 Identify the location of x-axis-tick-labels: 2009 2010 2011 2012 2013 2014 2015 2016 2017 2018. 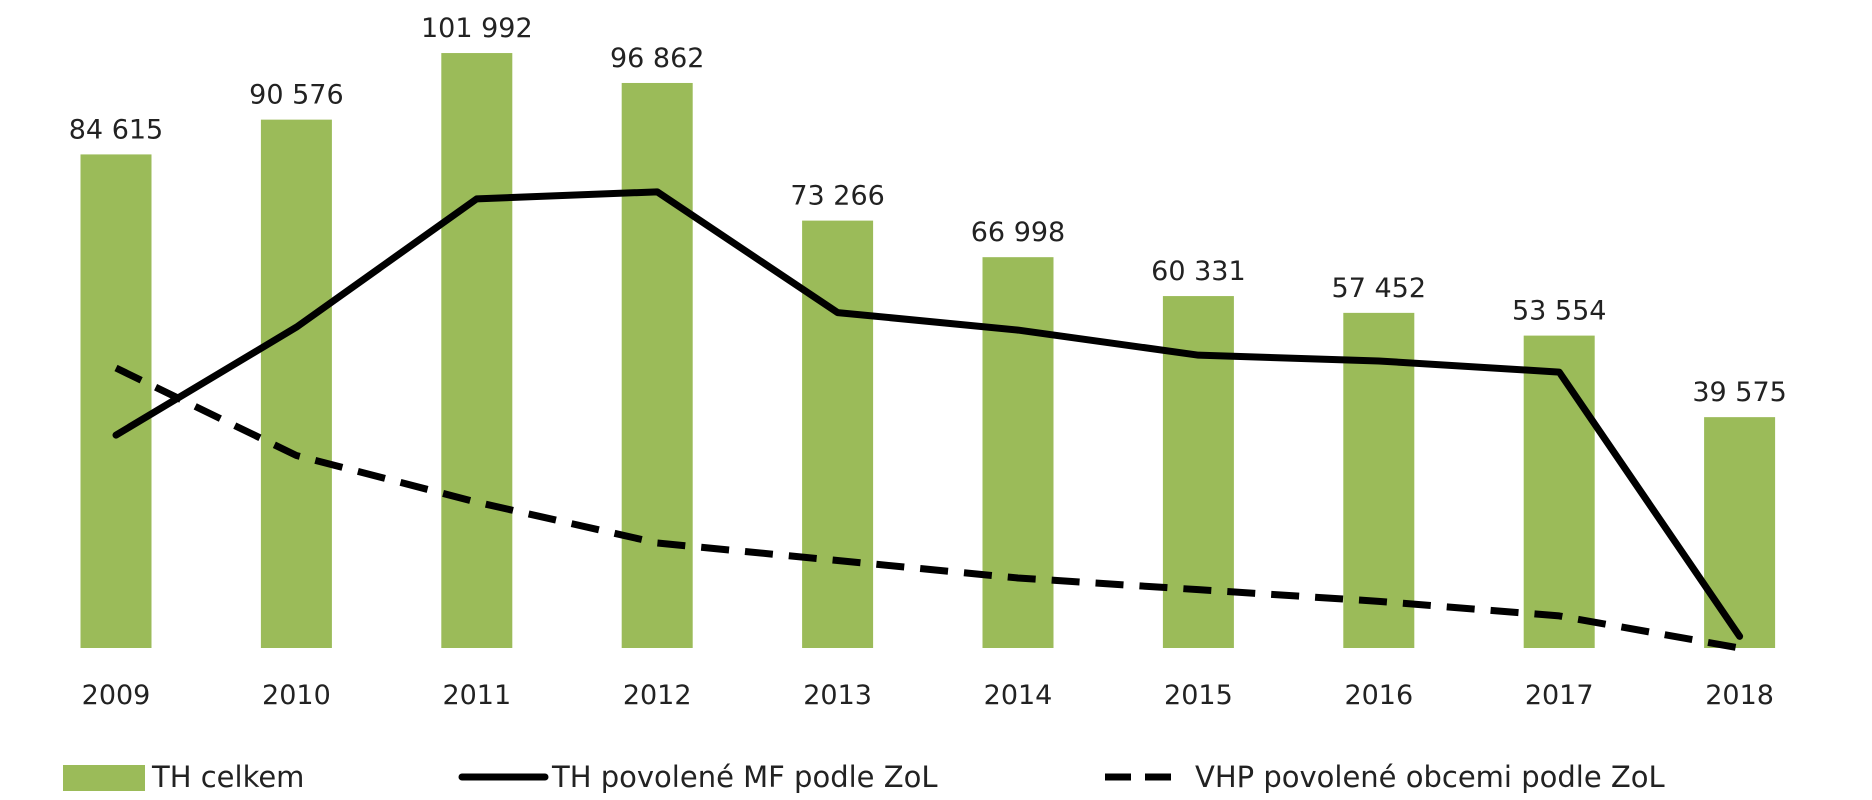
(928, 695).